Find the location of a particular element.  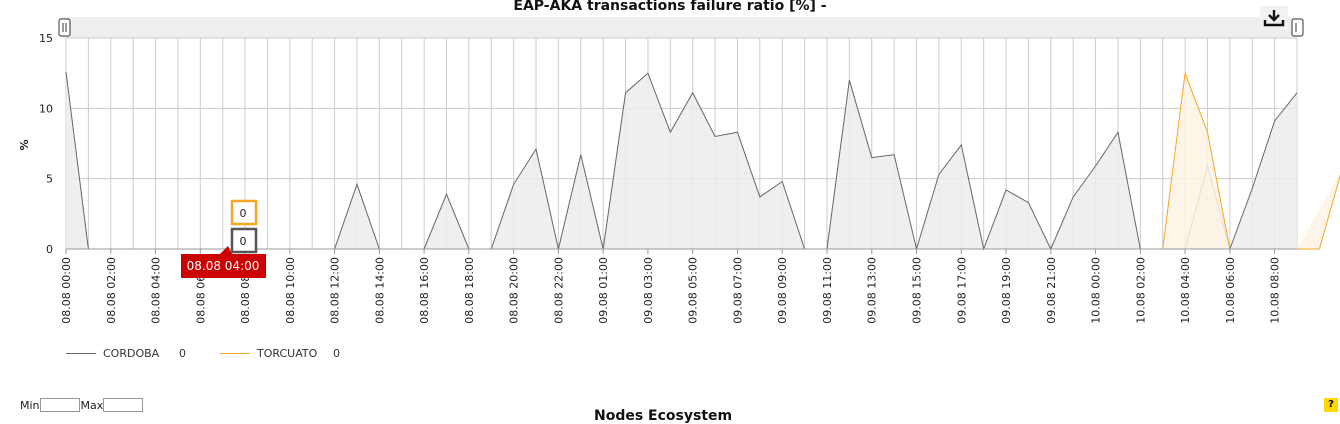

range-handle-right is located at coordinates (1297, 27).